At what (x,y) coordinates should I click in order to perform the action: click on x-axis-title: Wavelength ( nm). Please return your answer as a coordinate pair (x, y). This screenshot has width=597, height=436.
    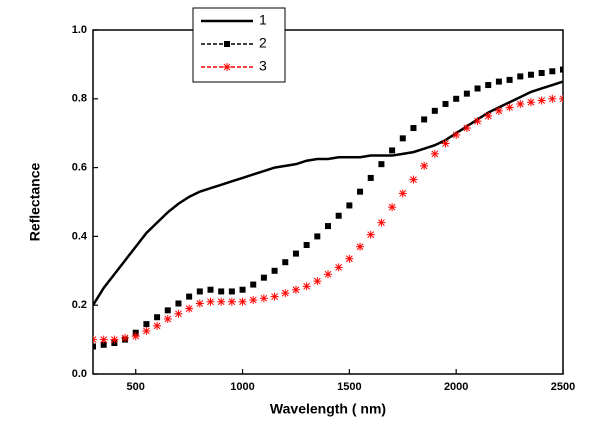
    Looking at the image, I should click on (328, 409).